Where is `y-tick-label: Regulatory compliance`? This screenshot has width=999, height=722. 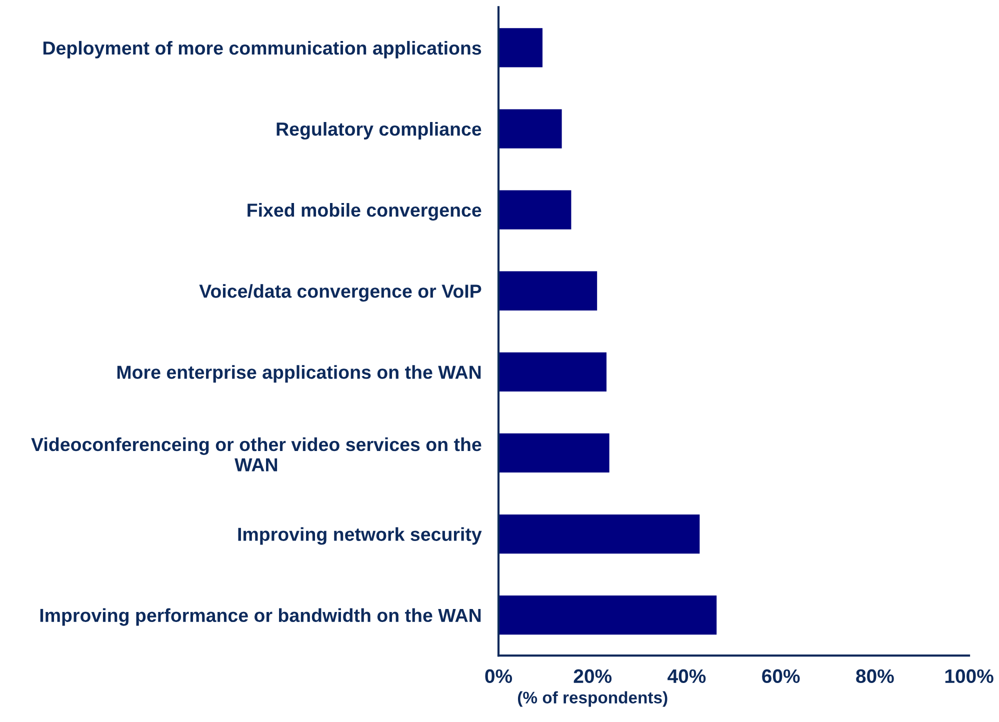 y-tick-label: Regulatory compliance is located at coordinates (379, 131).